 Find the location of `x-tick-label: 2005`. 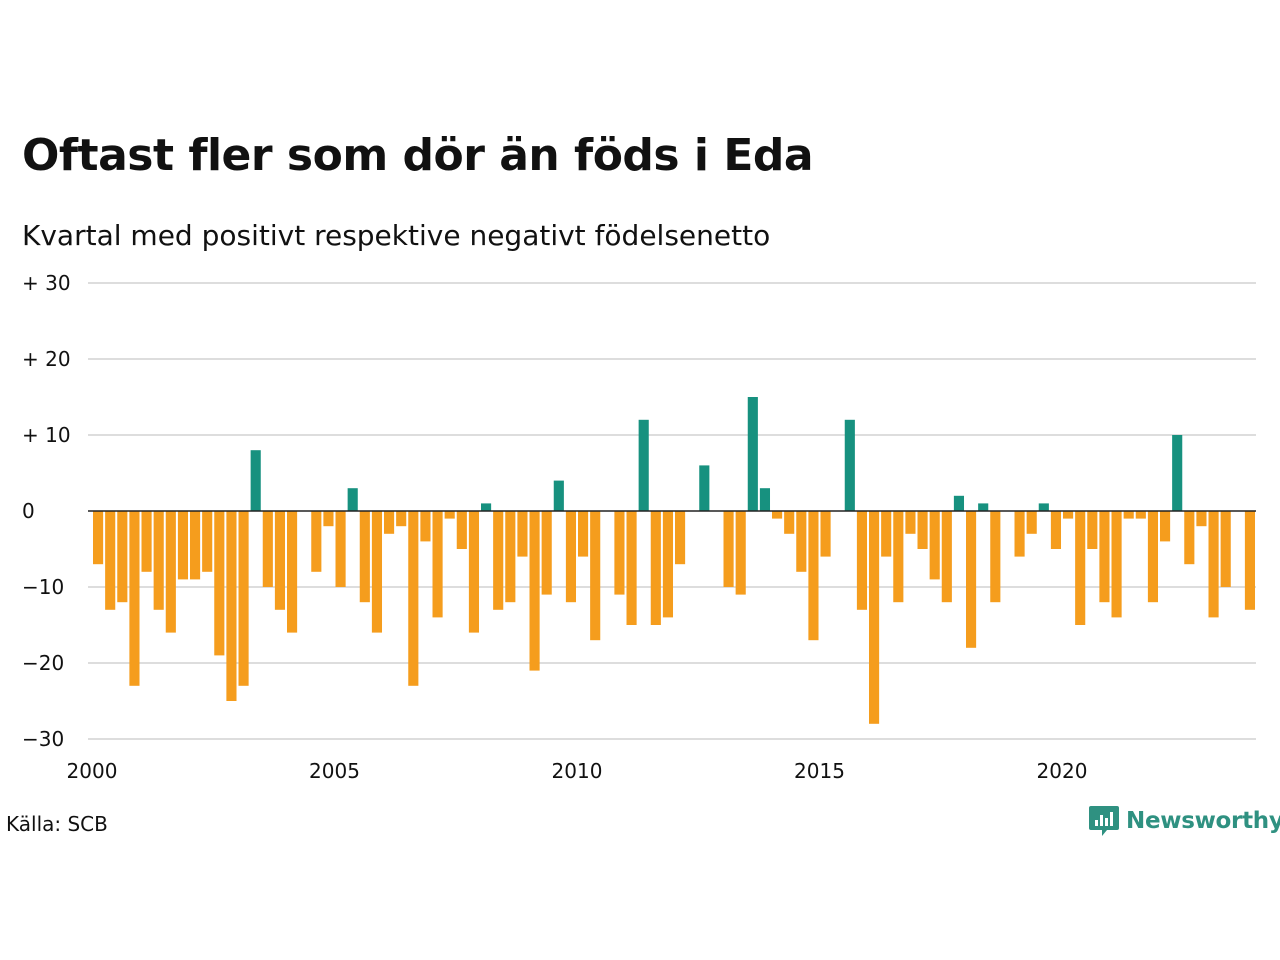

x-tick-label: 2005 is located at coordinates (334, 771).